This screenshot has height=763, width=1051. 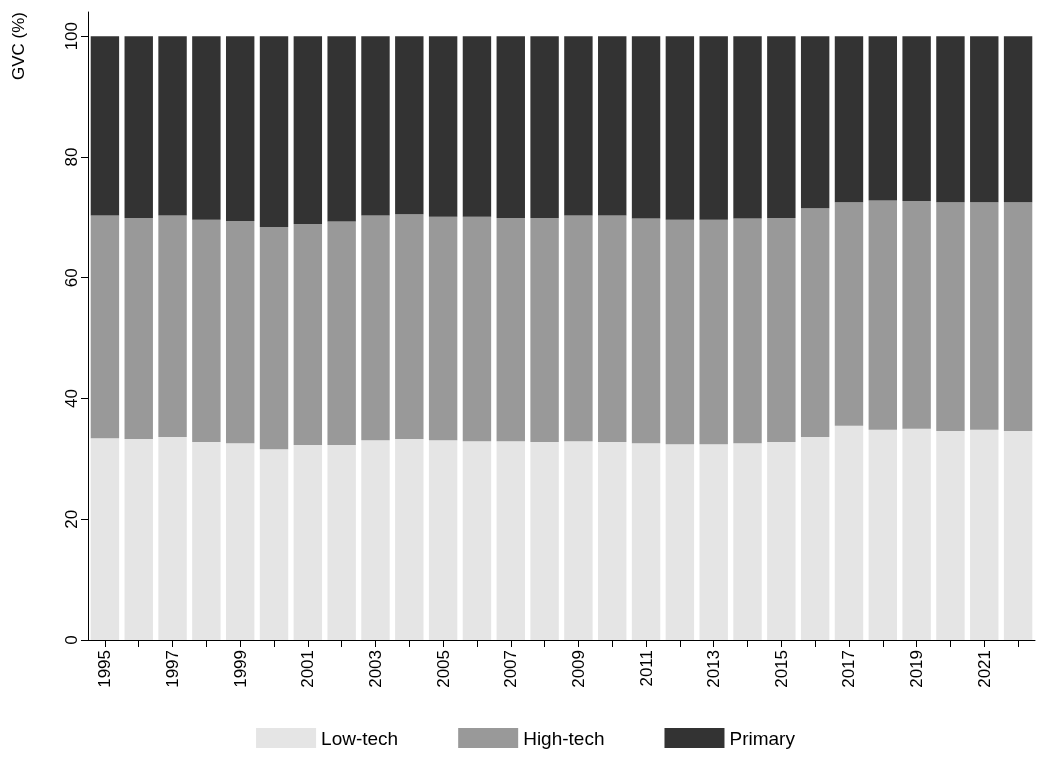 What do you see at coordinates (71, 519) in the screenshot?
I see `y-tick-label: 20` at bounding box center [71, 519].